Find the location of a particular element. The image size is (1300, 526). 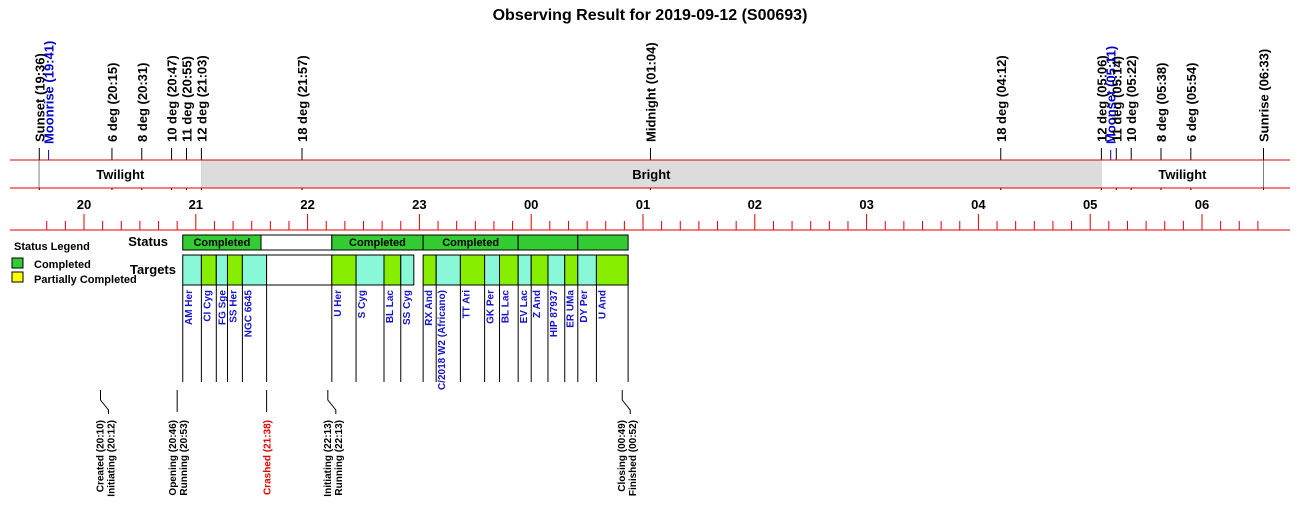

legend-item-completed: Completed is located at coordinates (62, 265).